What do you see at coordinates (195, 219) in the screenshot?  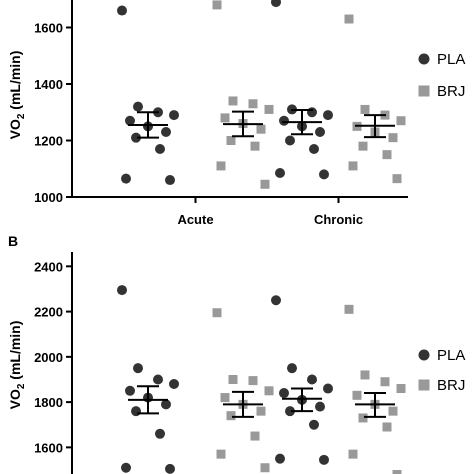 I see `panela-x-tick-label: Acute` at bounding box center [195, 219].